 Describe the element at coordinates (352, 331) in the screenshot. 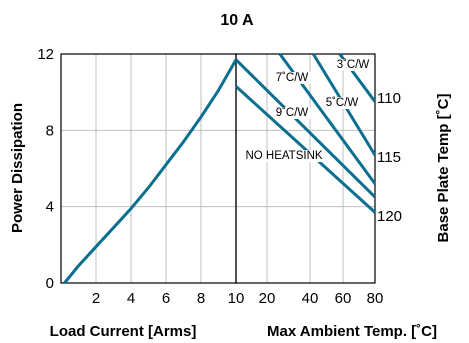

I see `x-axis-label-right: Max Ambient Temp. [˚C]` at that location.